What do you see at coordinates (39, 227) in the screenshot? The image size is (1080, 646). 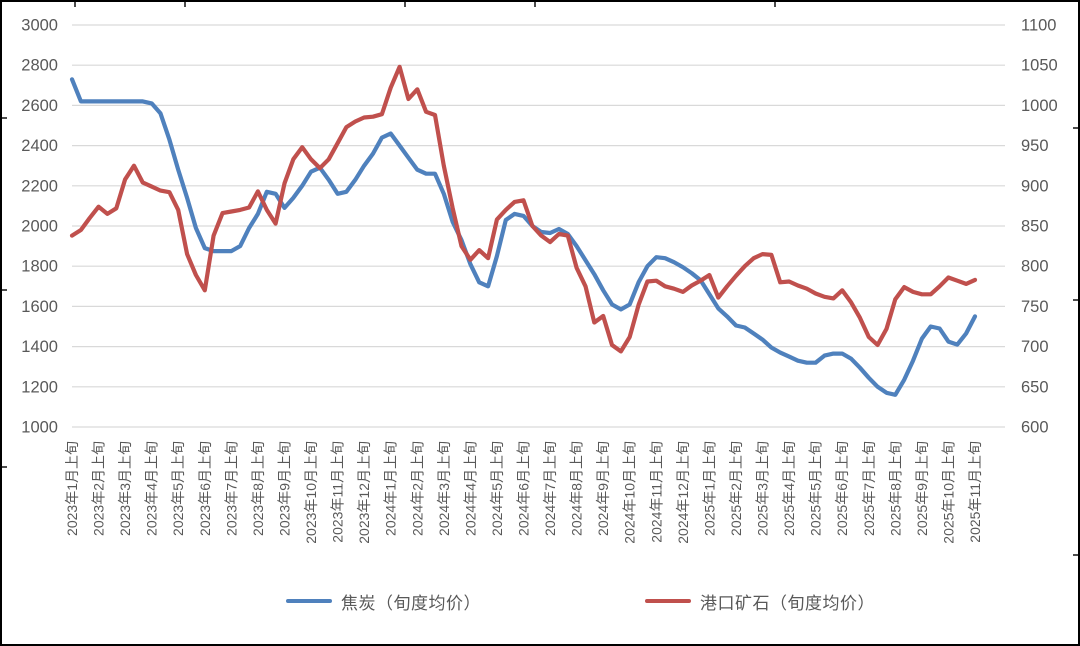 I see `left-axis-tick-label: 2000` at bounding box center [39, 227].